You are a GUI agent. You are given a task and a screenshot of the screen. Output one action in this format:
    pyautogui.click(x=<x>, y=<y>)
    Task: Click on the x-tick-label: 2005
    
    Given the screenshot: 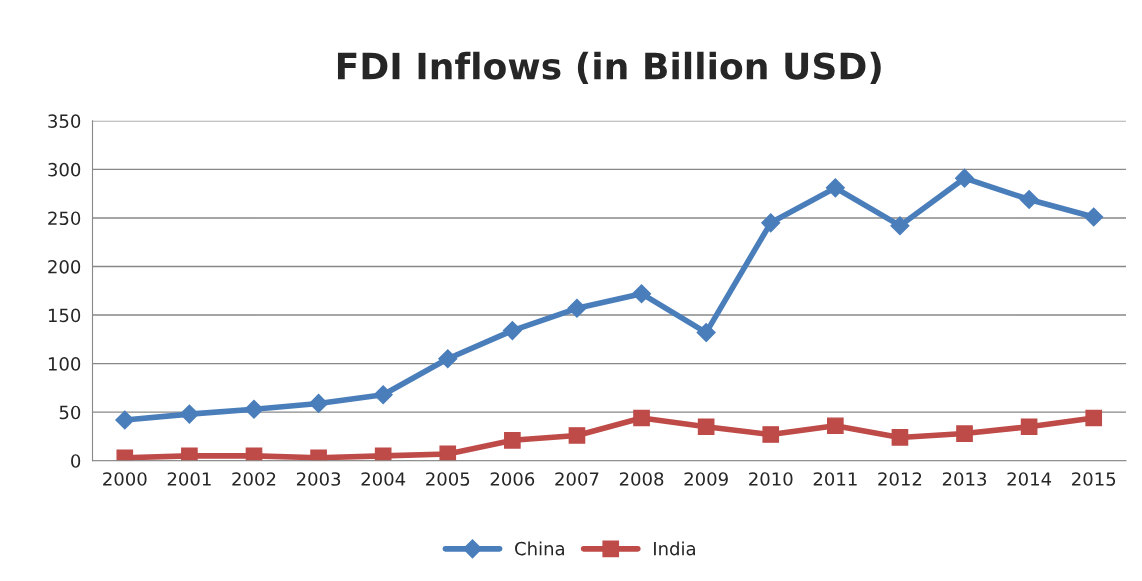 What is the action you would take?
    pyautogui.click(x=448, y=479)
    